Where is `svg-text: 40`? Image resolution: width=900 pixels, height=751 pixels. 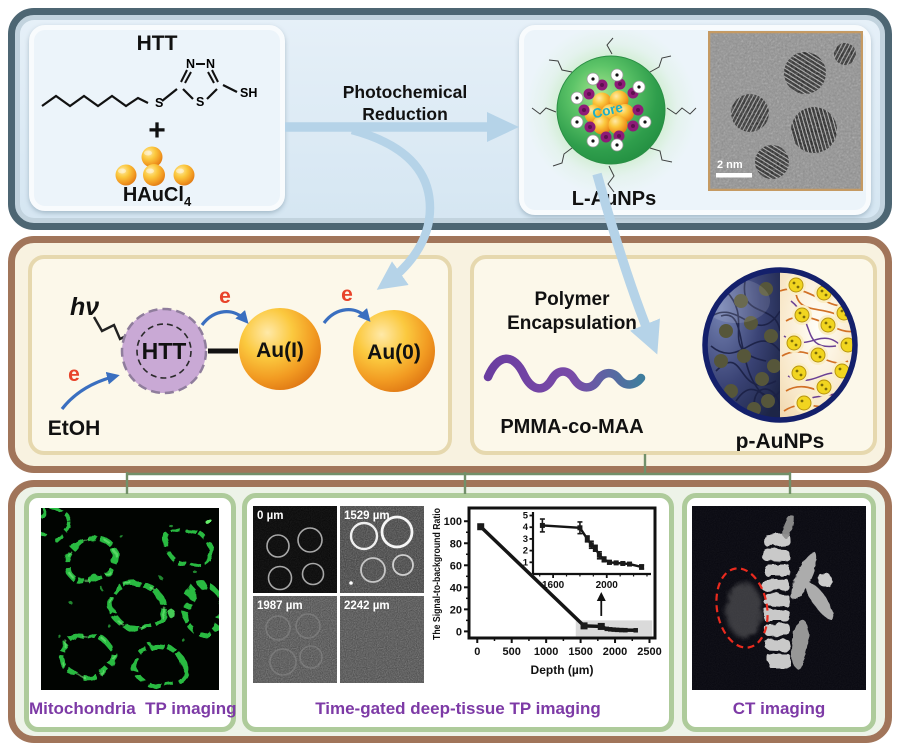
svg-text: 40 is located at coordinates (456, 588).